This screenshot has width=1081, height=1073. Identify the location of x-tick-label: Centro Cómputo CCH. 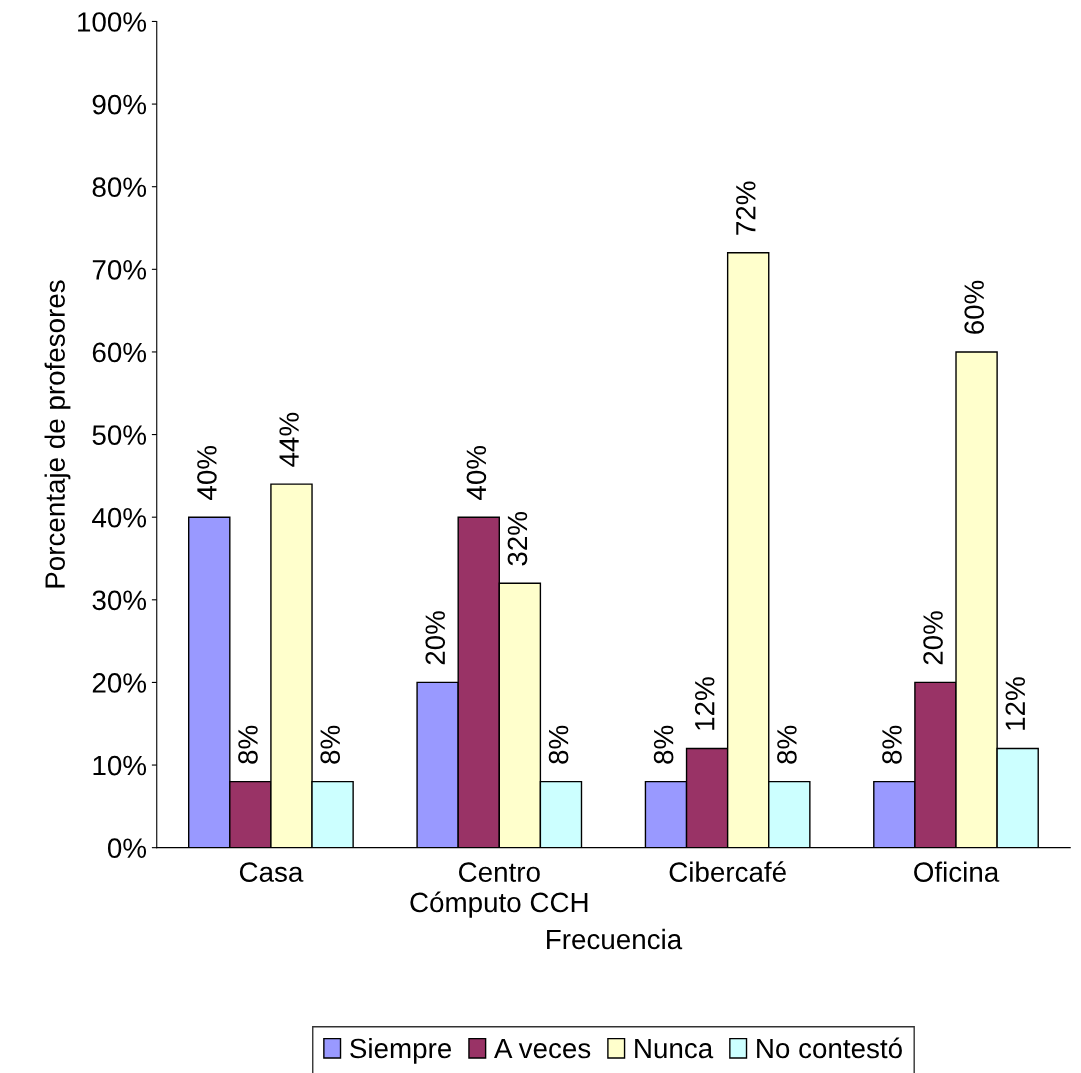
(499, 890).